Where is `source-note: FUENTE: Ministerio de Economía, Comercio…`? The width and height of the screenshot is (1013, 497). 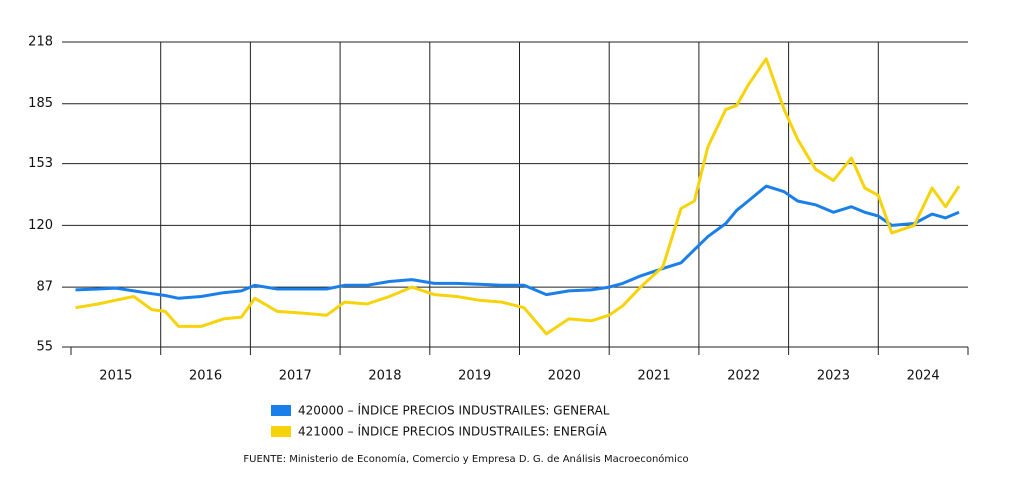
source-note: FUENTE: Ministerio de Economía, Comercio… is located at coordinates (465, 459).